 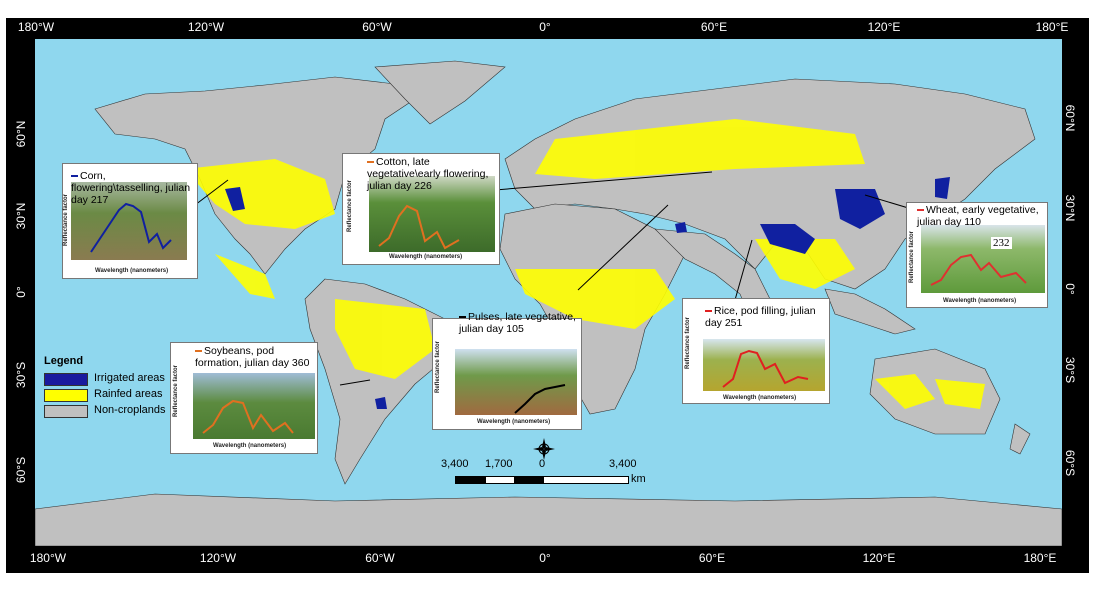 What do you see at coordinates (419, 227) in the screenshot?
I see `cotton-spectrum-line` at bounding box center [419, 227].